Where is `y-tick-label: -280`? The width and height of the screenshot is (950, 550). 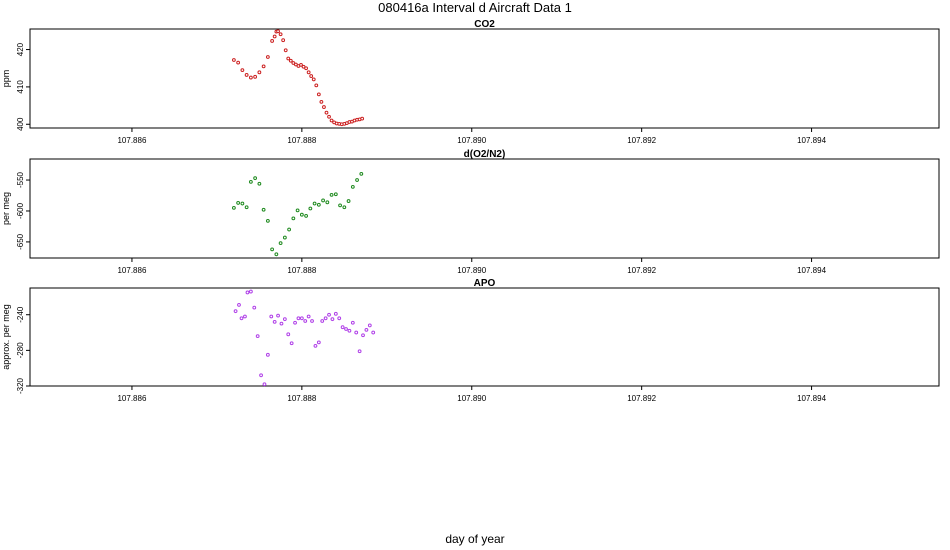 y-tick-label: -280 is located at coordinates (20, 350).